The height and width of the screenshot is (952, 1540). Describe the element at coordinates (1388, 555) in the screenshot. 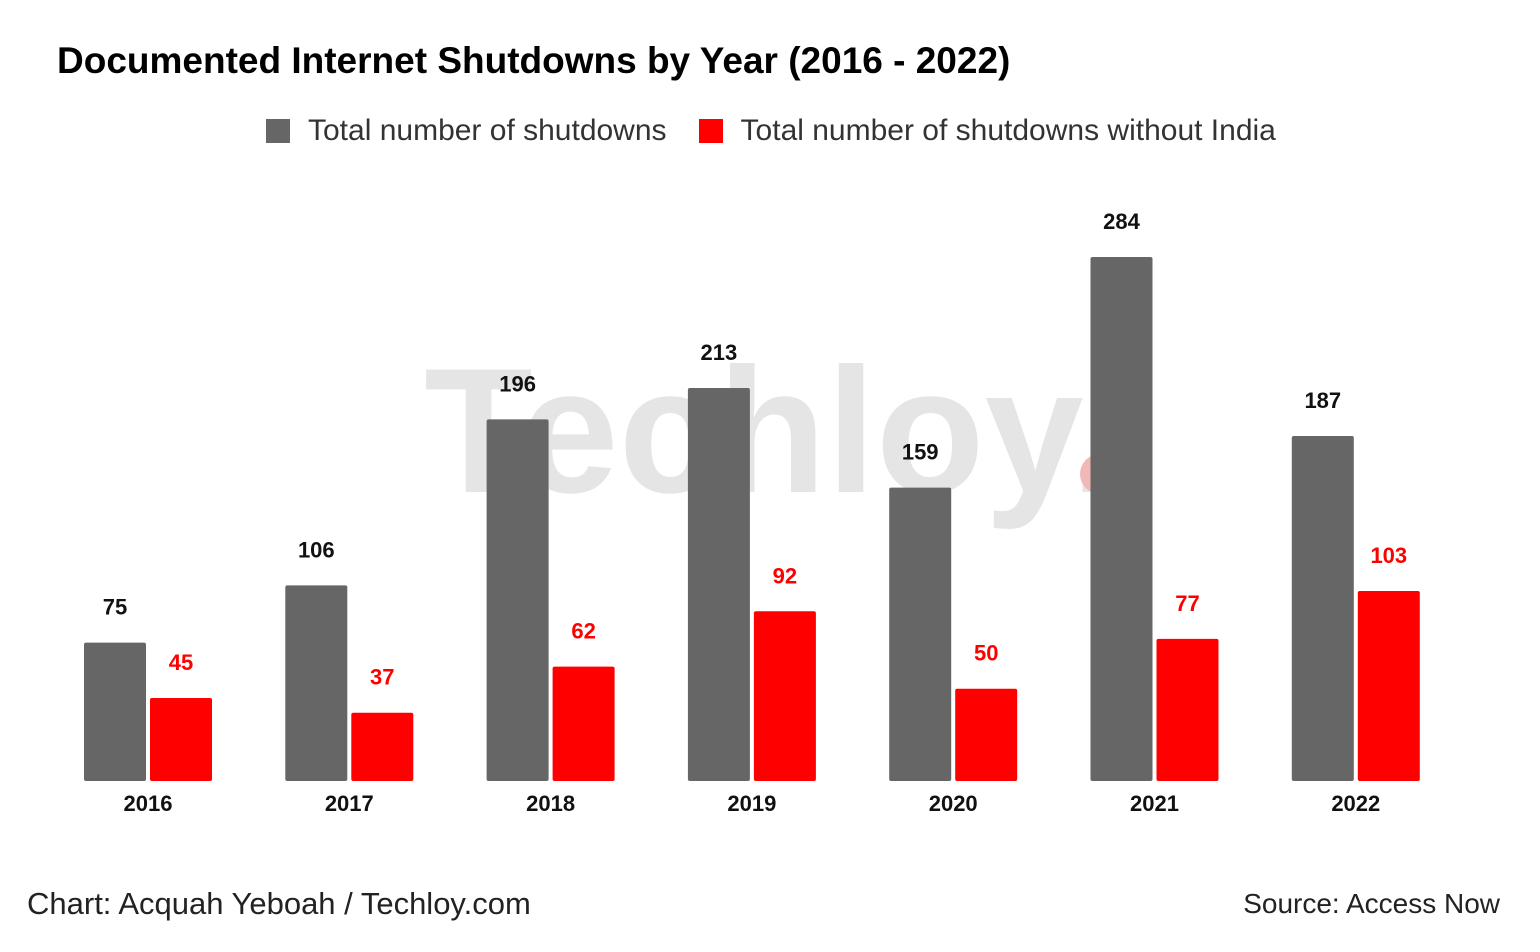

I see `data-label-without-india-2022: 103` at that location.